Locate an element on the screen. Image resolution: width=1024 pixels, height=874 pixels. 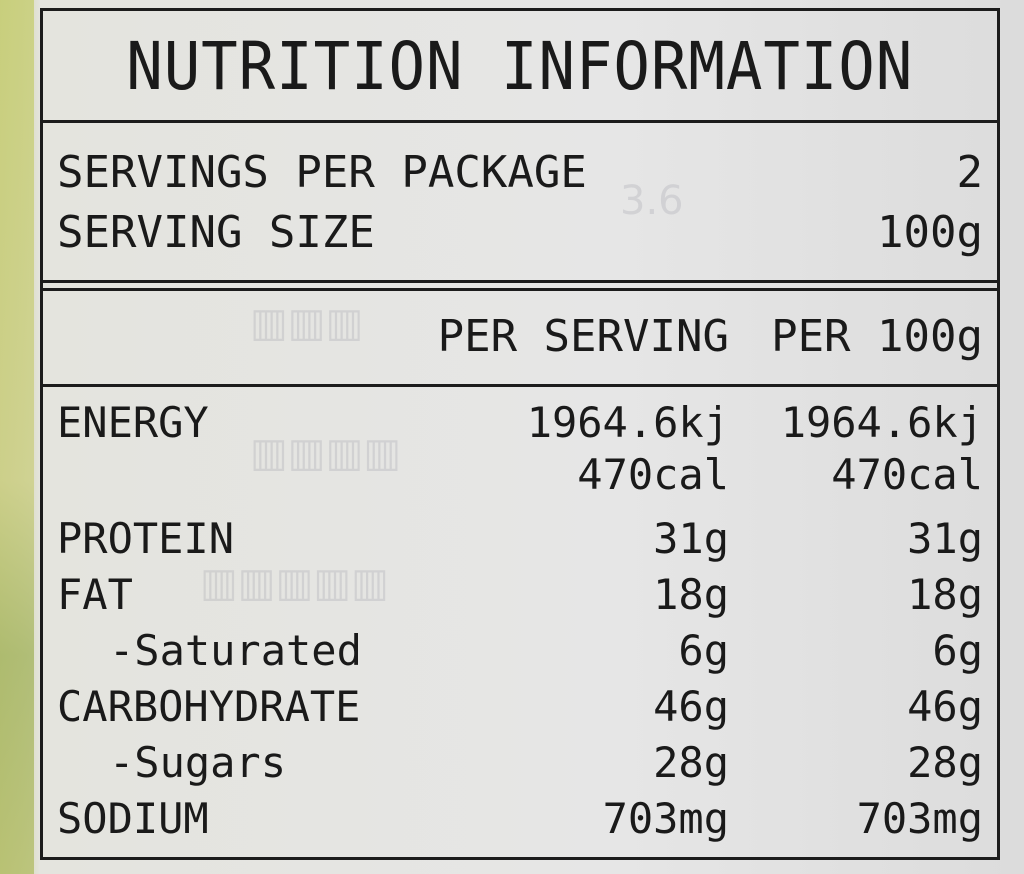
per-100g-value: 28g is located at coordinates (945, 762).